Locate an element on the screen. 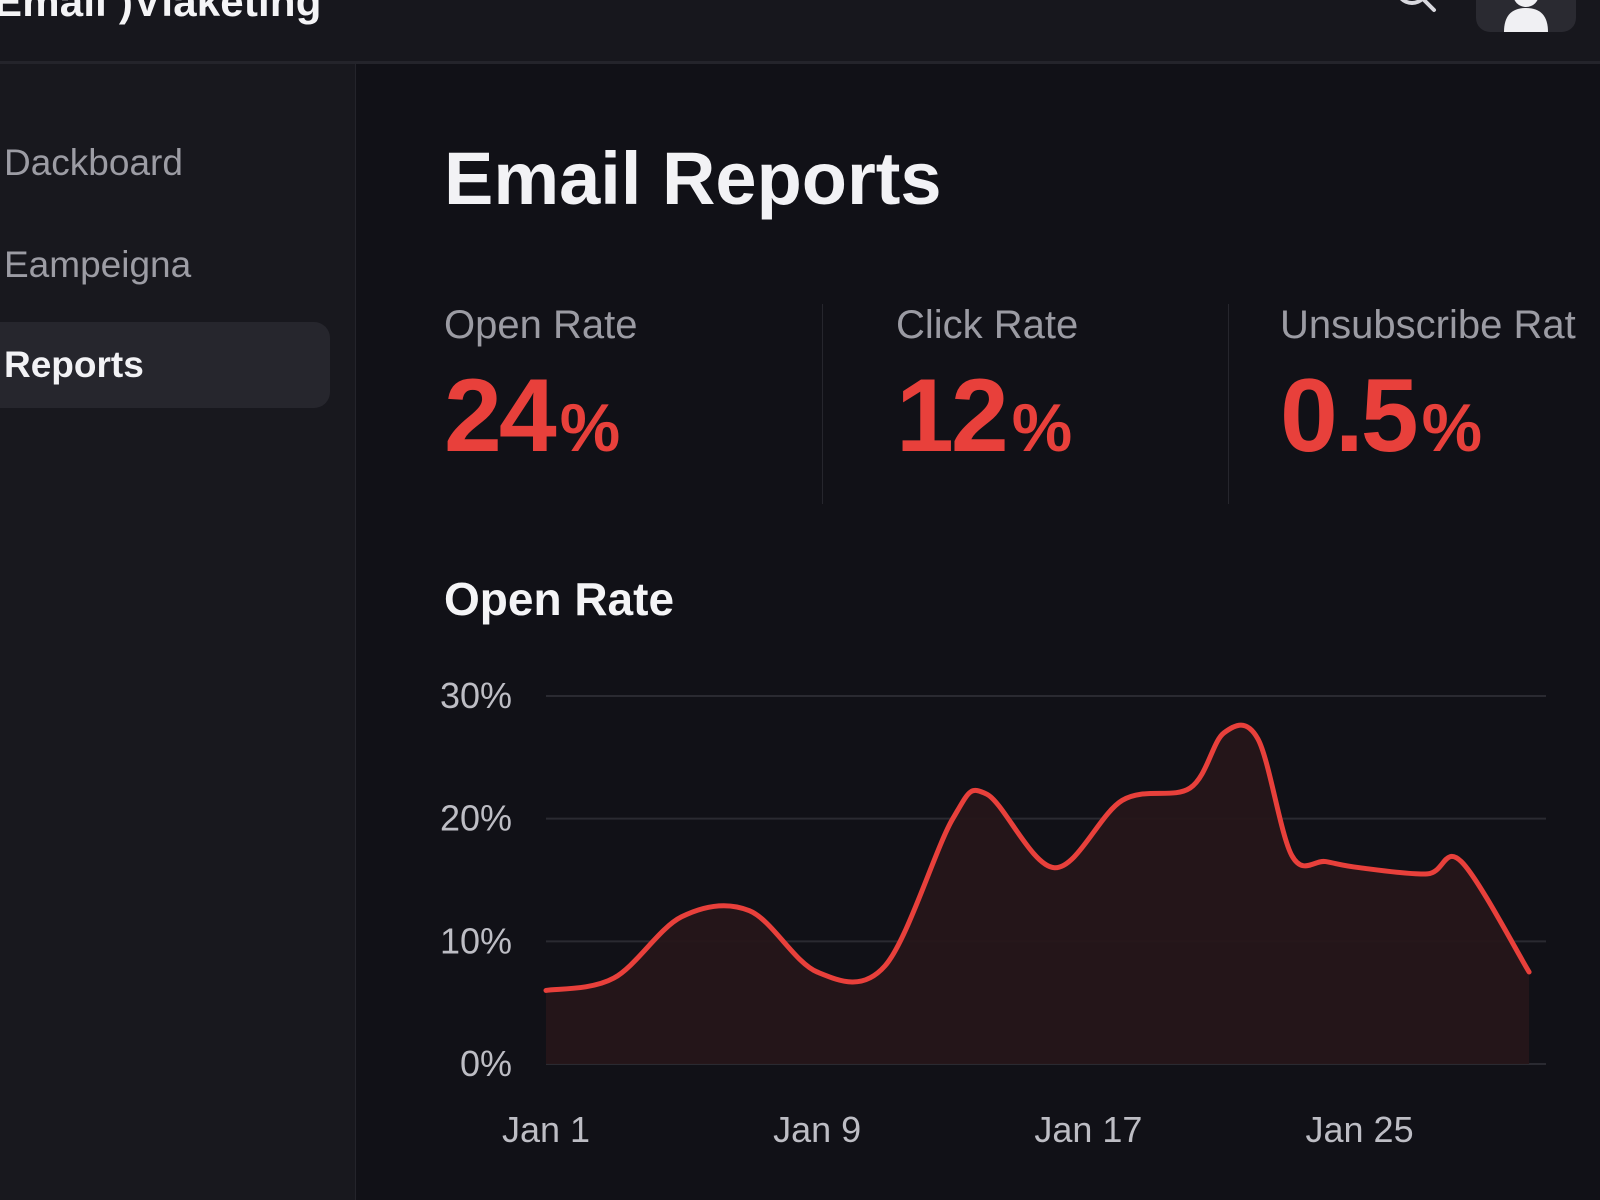 The width and height of the screenshot is (1600, 1200). metric-label: Unsubscribe Rat is located at coordinates (1428, 325).